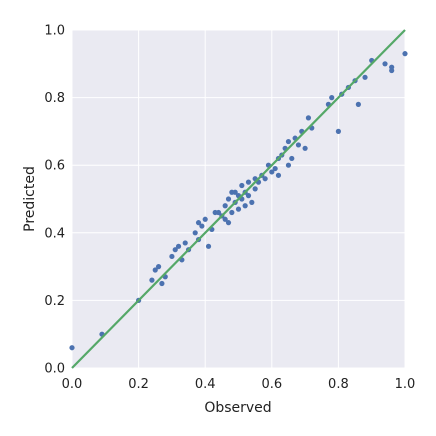 This screenshot has width=436, height=436. Describe the element at coordinates (237, 408) in the screenshot. I see `x-axis-label: Observed` at that location.